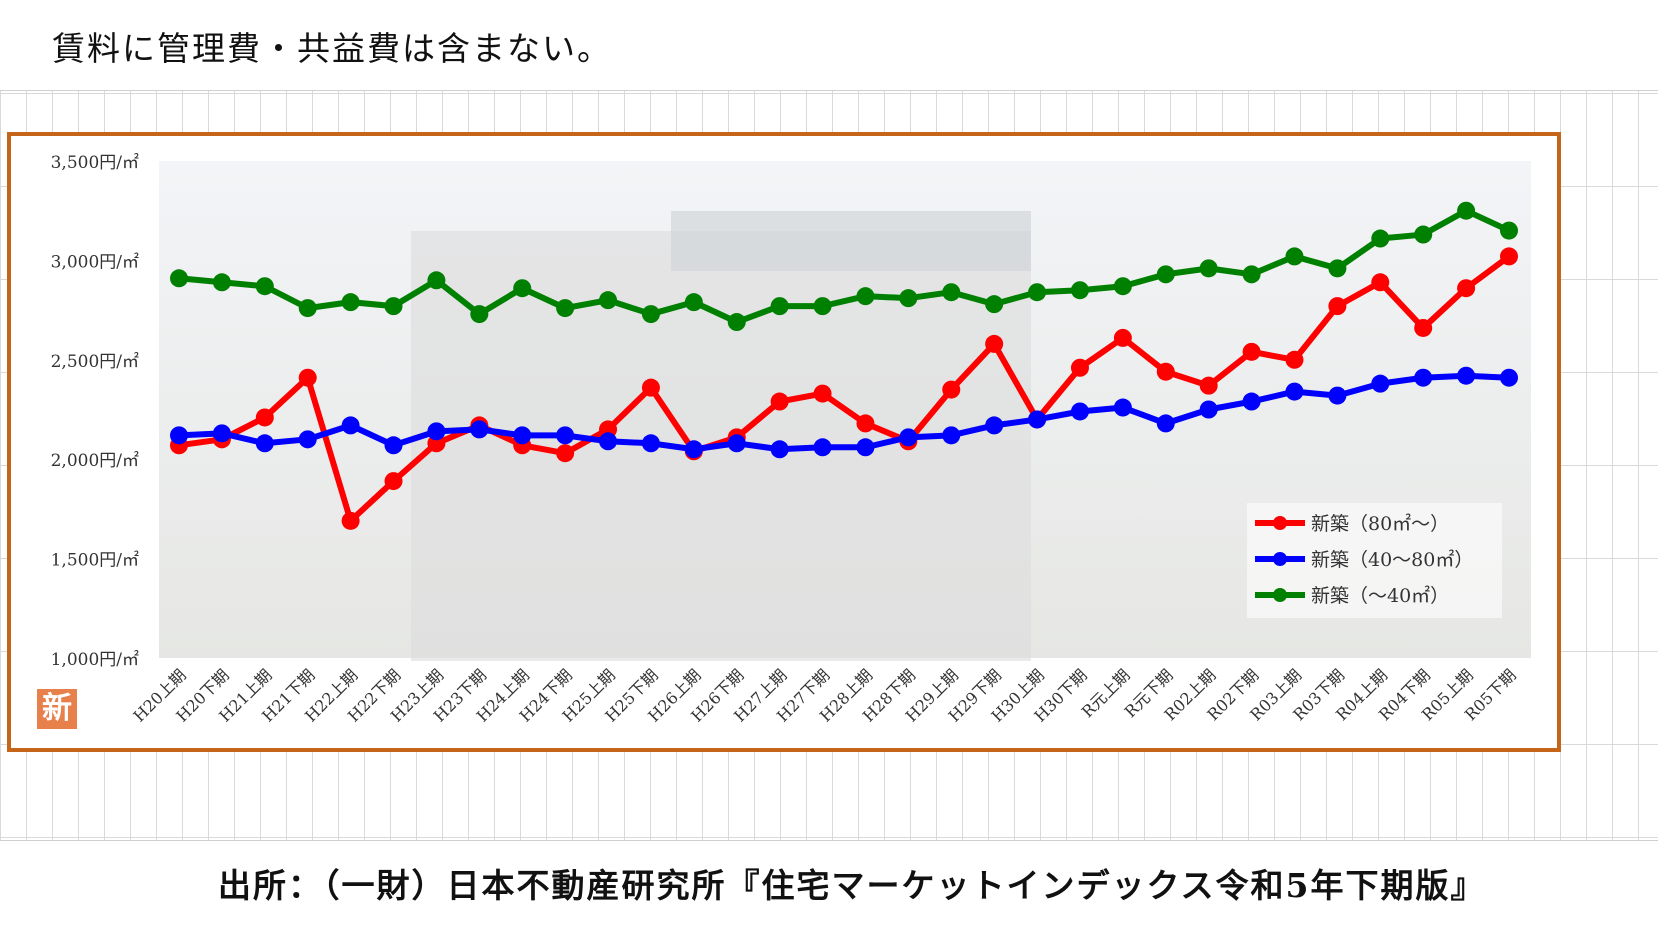 This screenshot has height=935, width=1658. Describe the element at coordinates (57, 709) in the screenshot. I see `new-badge: 新` at that location.